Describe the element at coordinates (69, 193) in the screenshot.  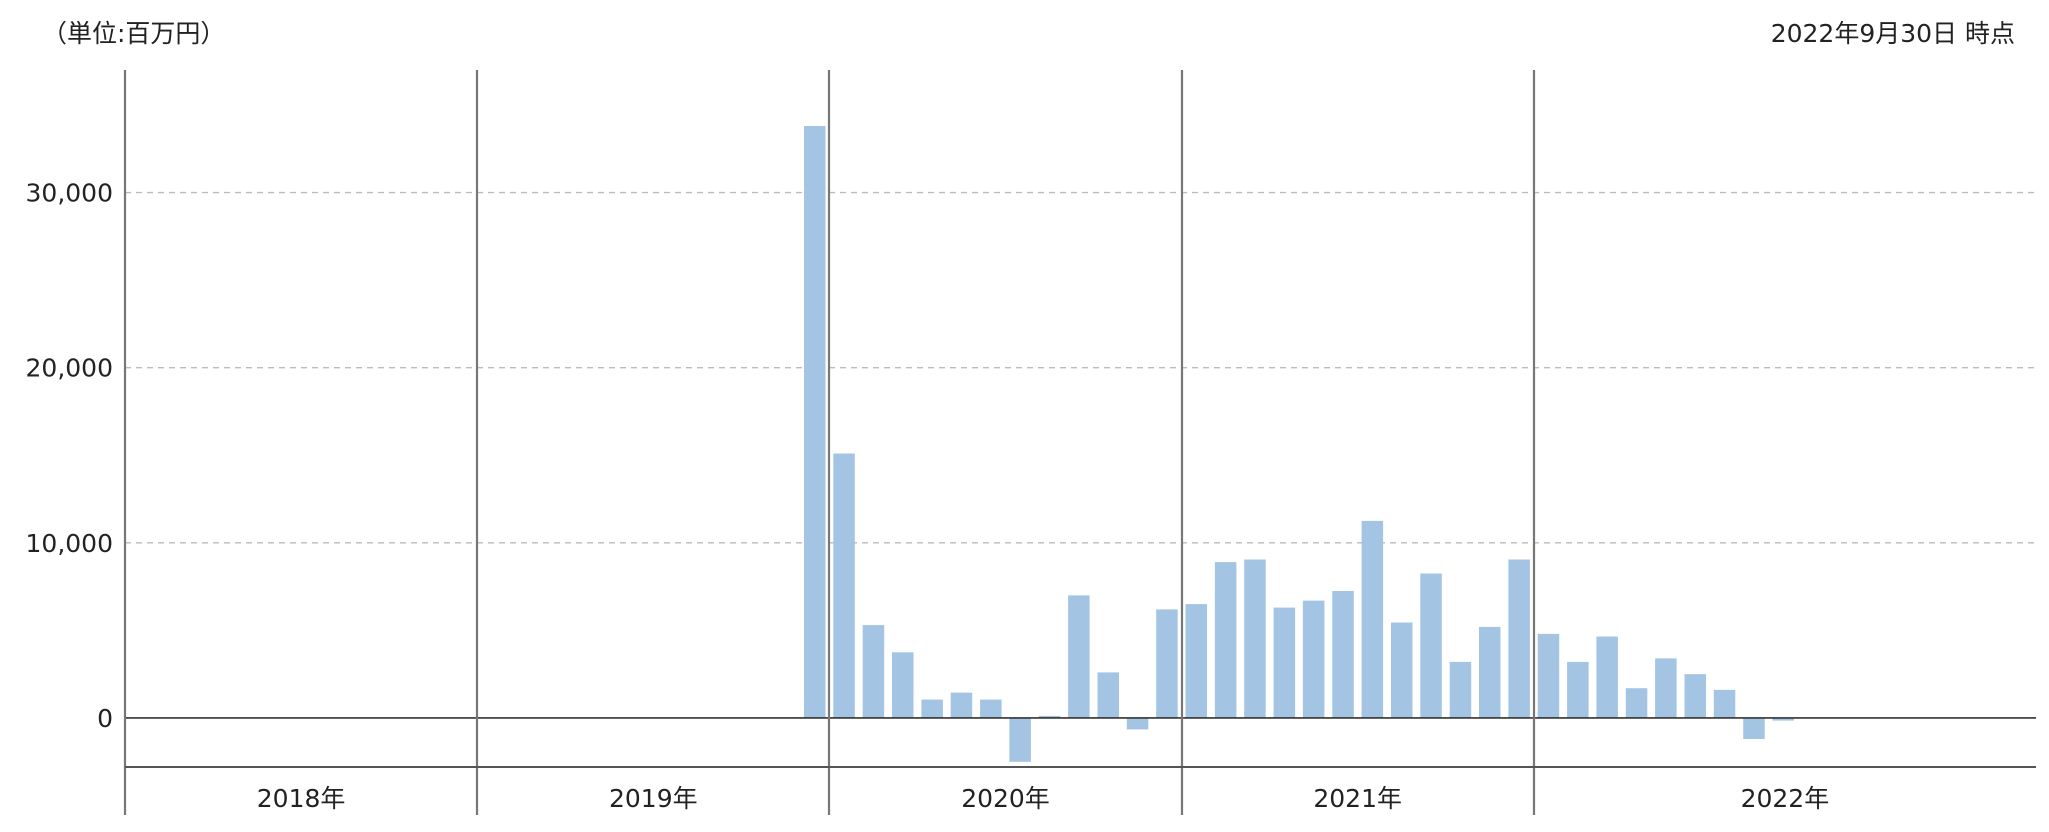
I see `y-tick-label: 30,000` at that location.